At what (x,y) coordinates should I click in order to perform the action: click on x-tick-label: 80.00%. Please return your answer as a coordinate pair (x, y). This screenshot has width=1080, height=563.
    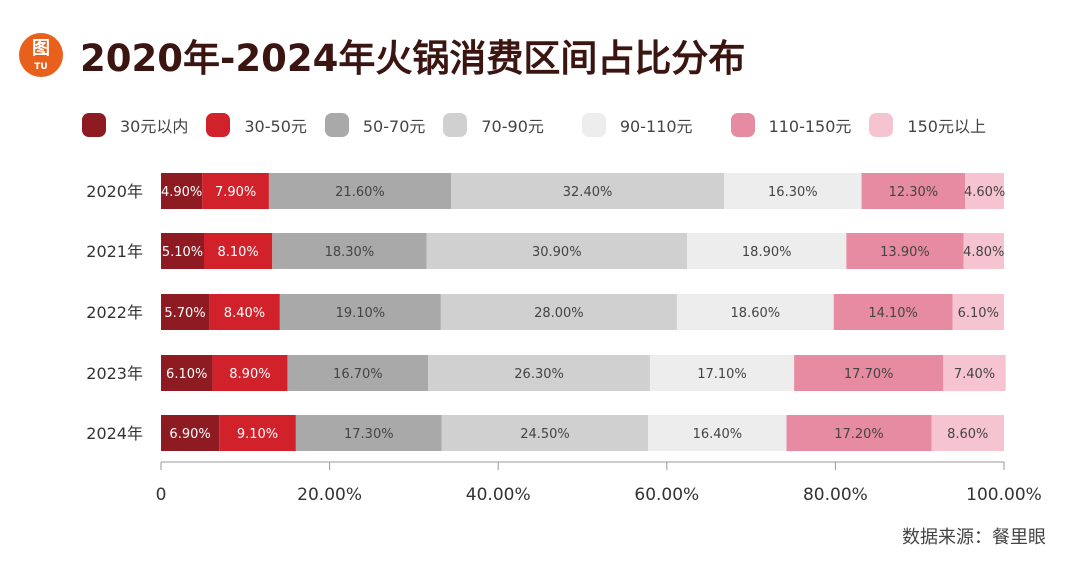
    Looking at the image, I should click on (835, 495).